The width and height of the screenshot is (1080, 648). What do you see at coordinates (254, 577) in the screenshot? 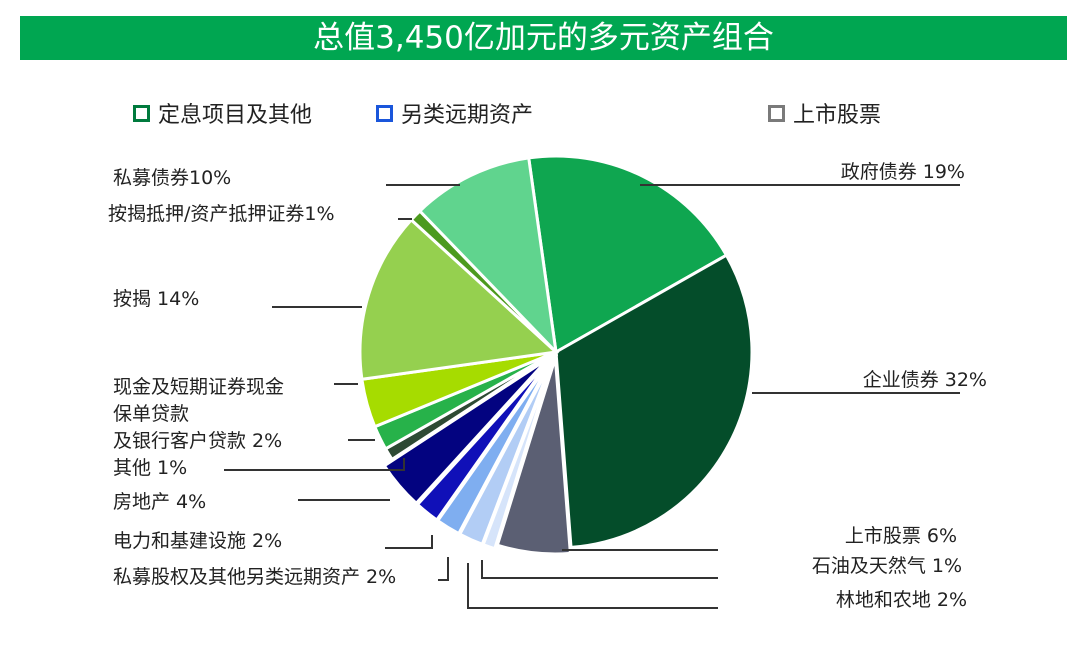
I see `label-pe: 私募股权及其他另类远期资产 2%` at bounding box center [254, 577].